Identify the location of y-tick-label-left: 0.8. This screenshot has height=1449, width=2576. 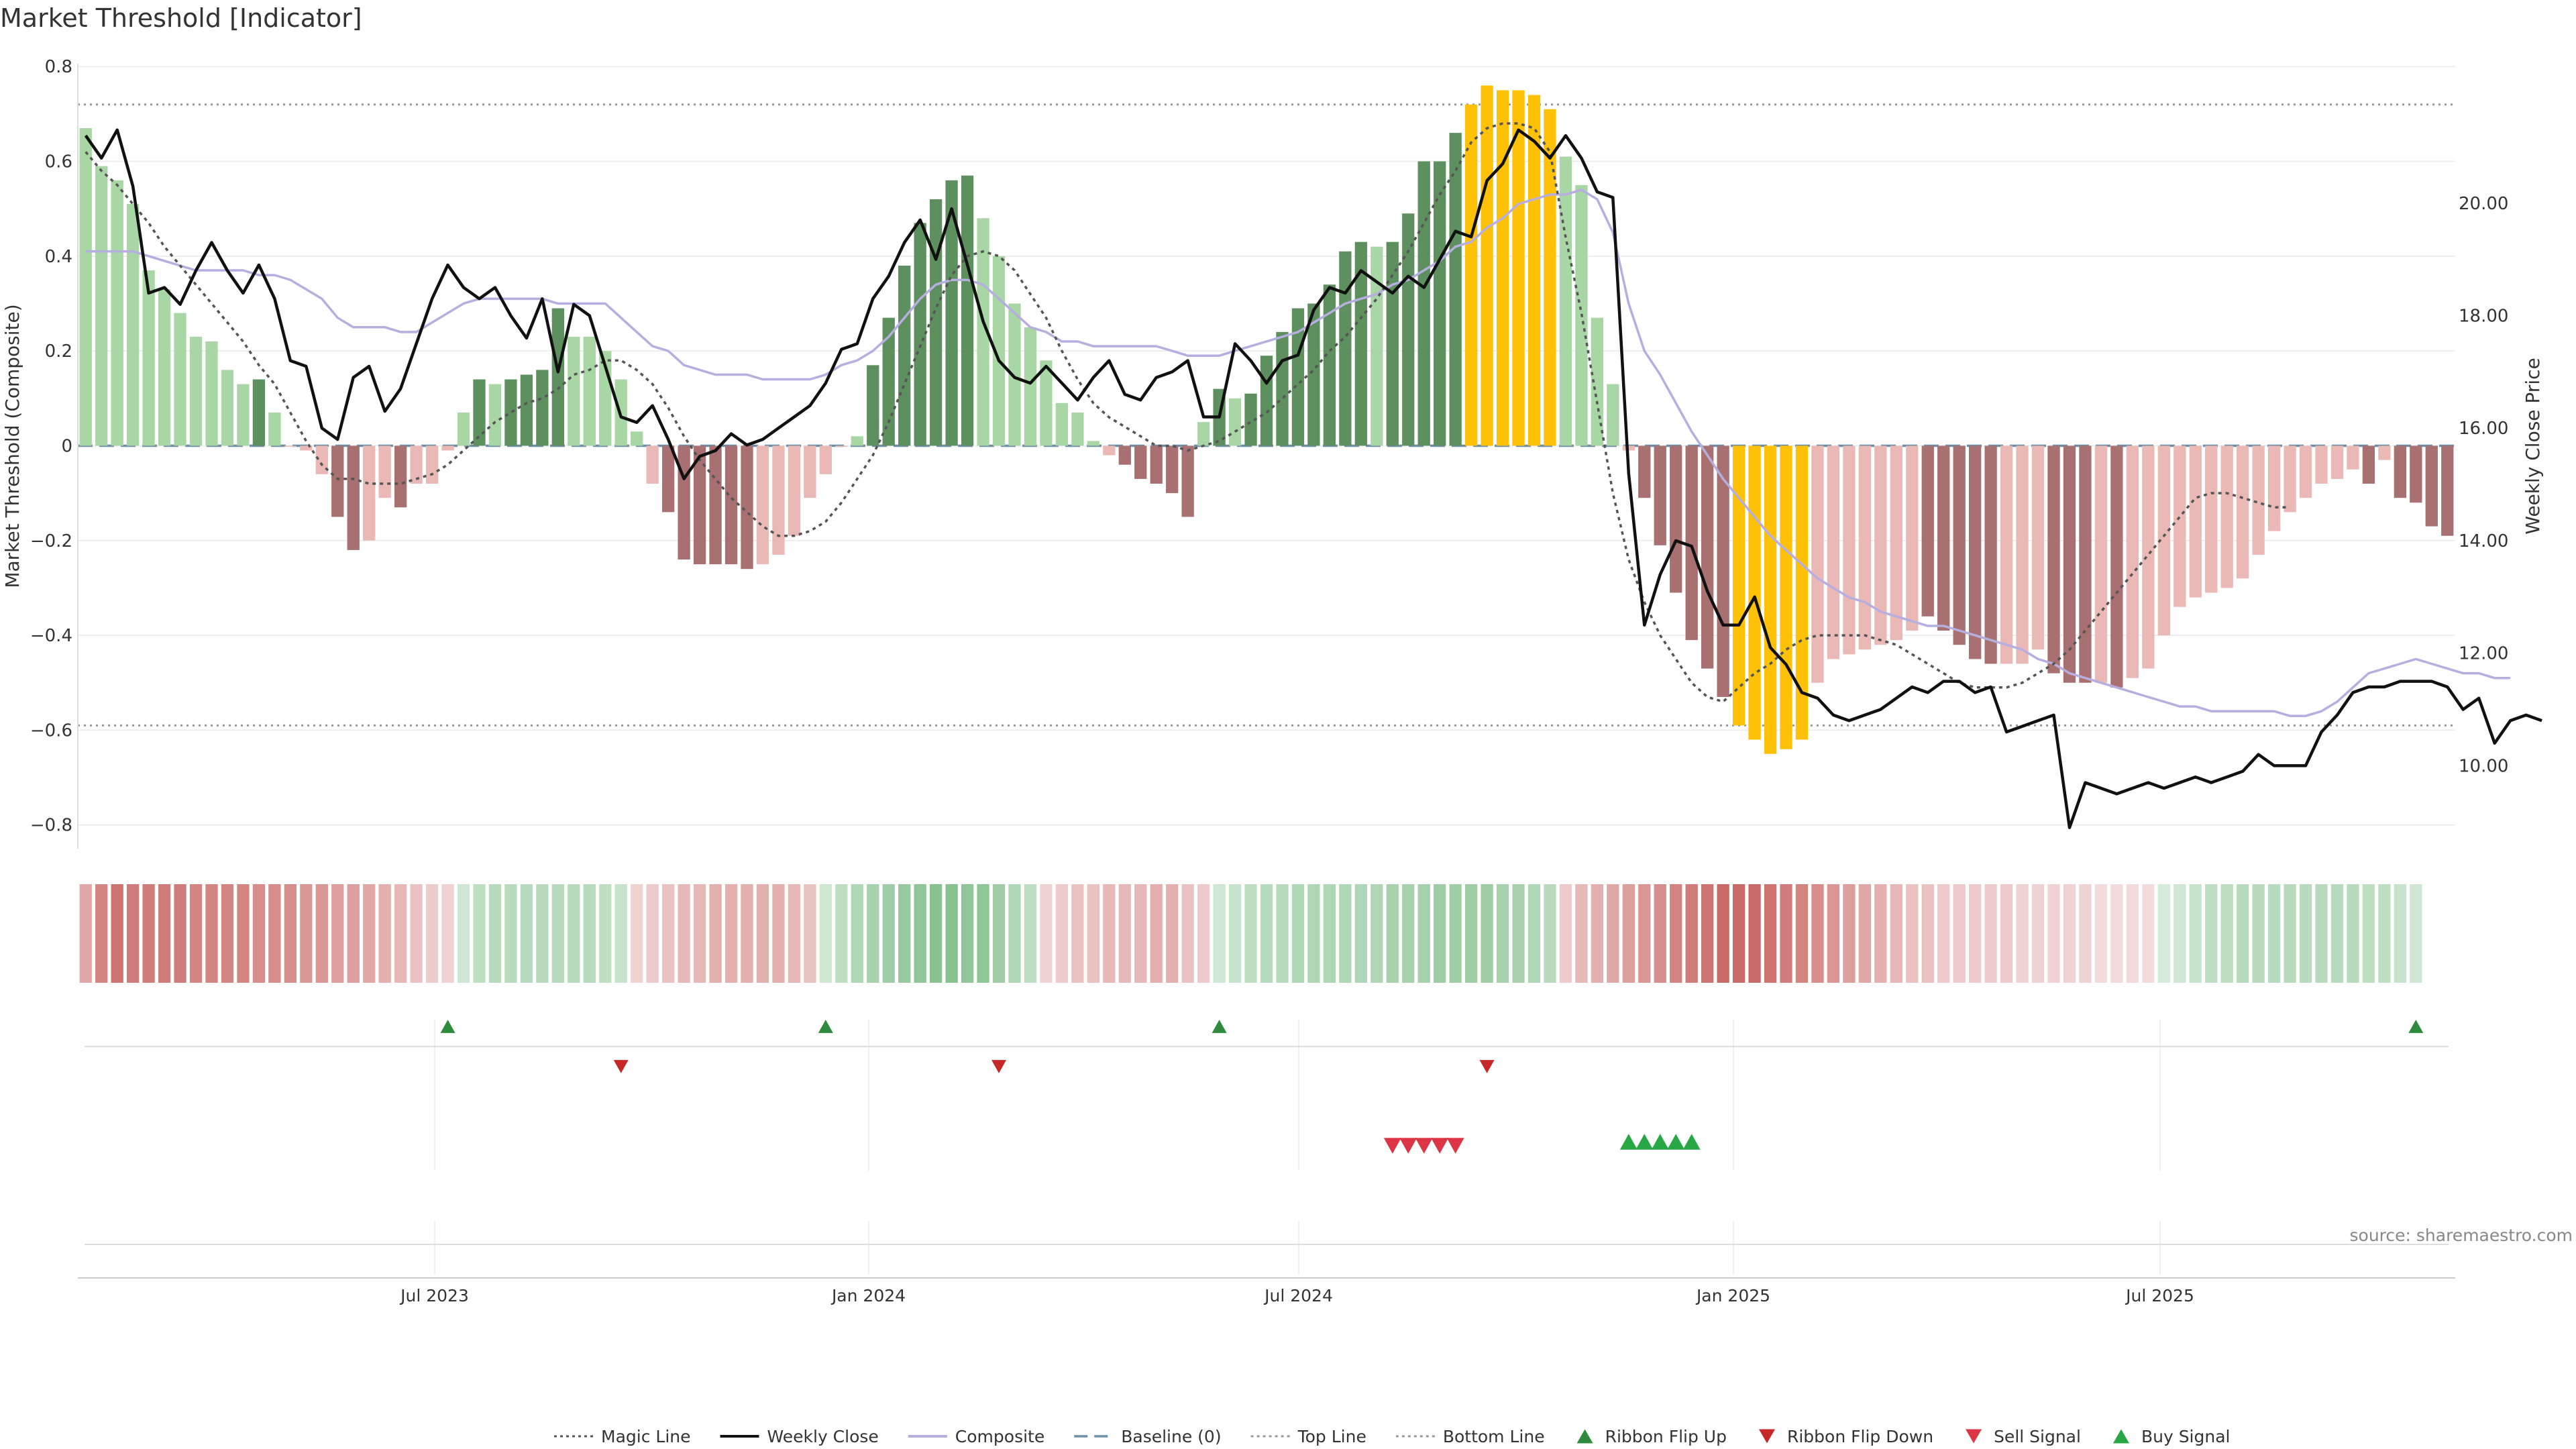
(58, 67).